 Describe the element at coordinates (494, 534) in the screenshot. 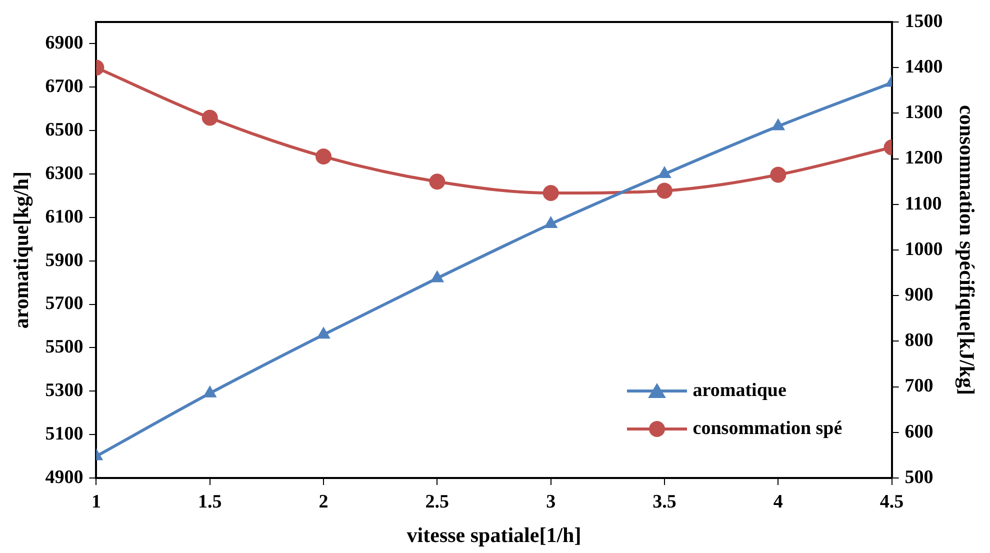

I see `x-axis-title: vitesse spatiale[1/h]` at that location.